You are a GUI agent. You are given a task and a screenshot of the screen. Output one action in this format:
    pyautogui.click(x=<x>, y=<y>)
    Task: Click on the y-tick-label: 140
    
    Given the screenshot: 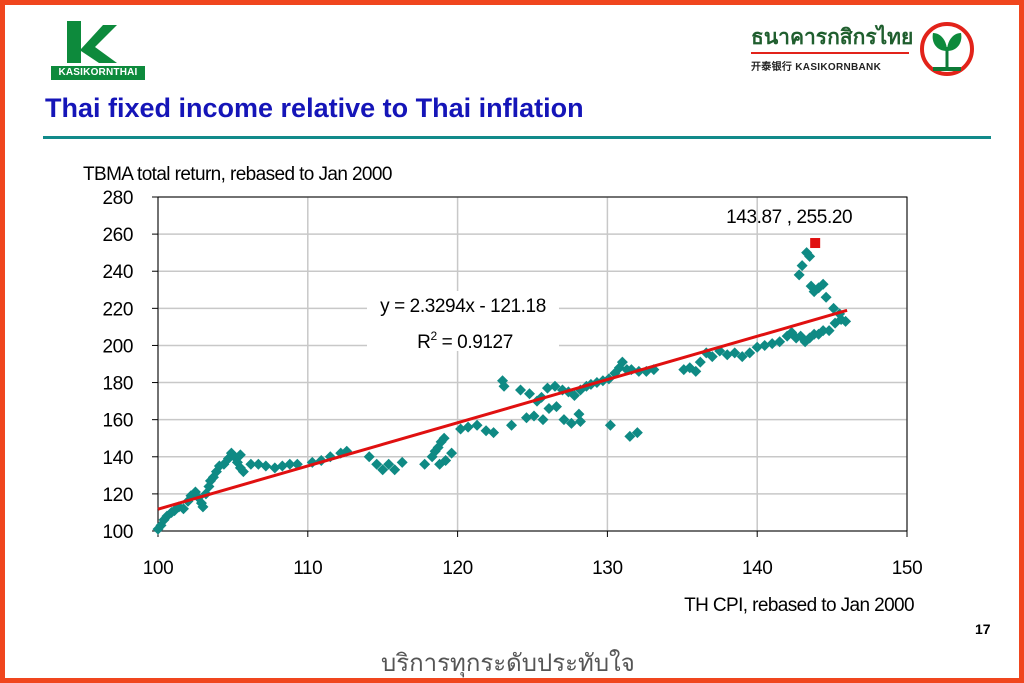 What is the action you would take?
    pyautogui.click(x=117, y=458)
    